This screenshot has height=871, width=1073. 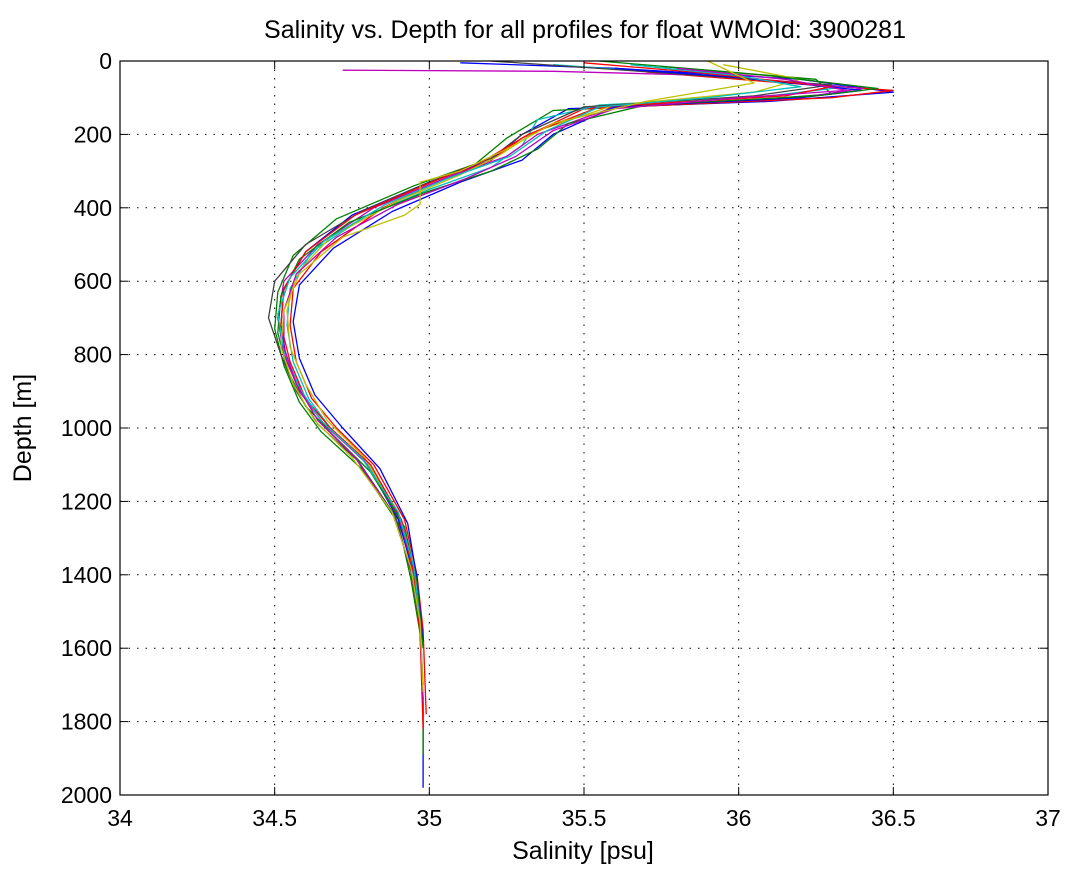 I want to click on y-tick-label: 1200, so click(x=86, y=501).